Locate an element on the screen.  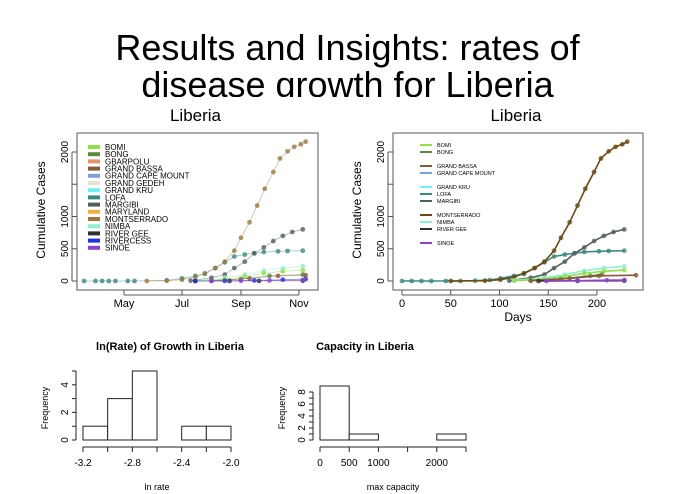
series-margibi is located at coordinates (566, 255).